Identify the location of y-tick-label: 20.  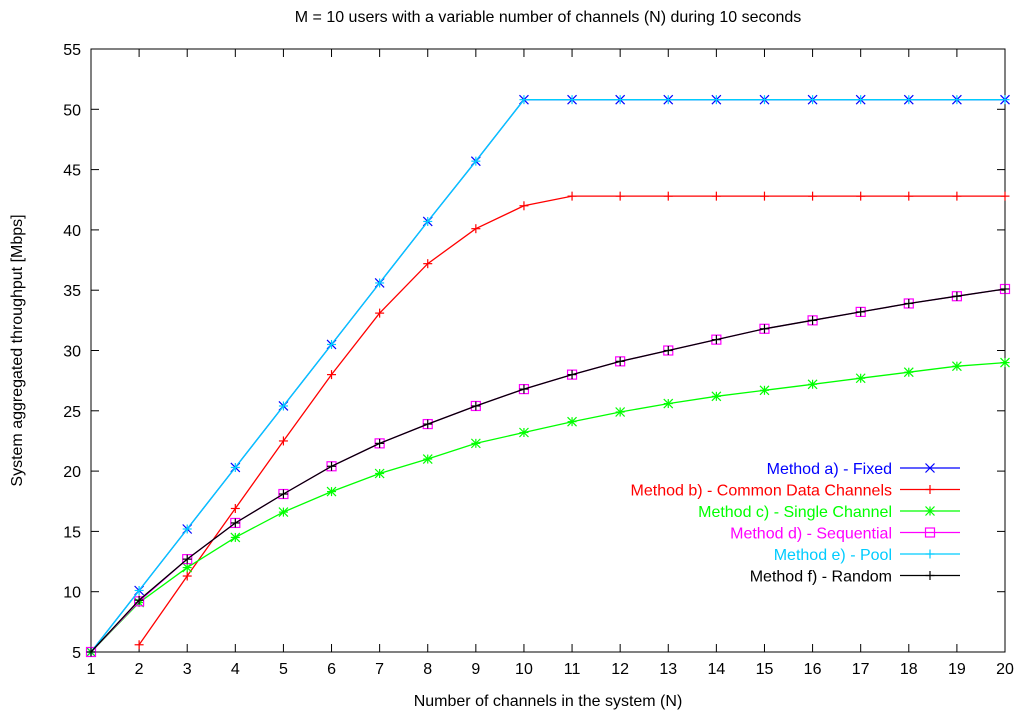
(72, 472).